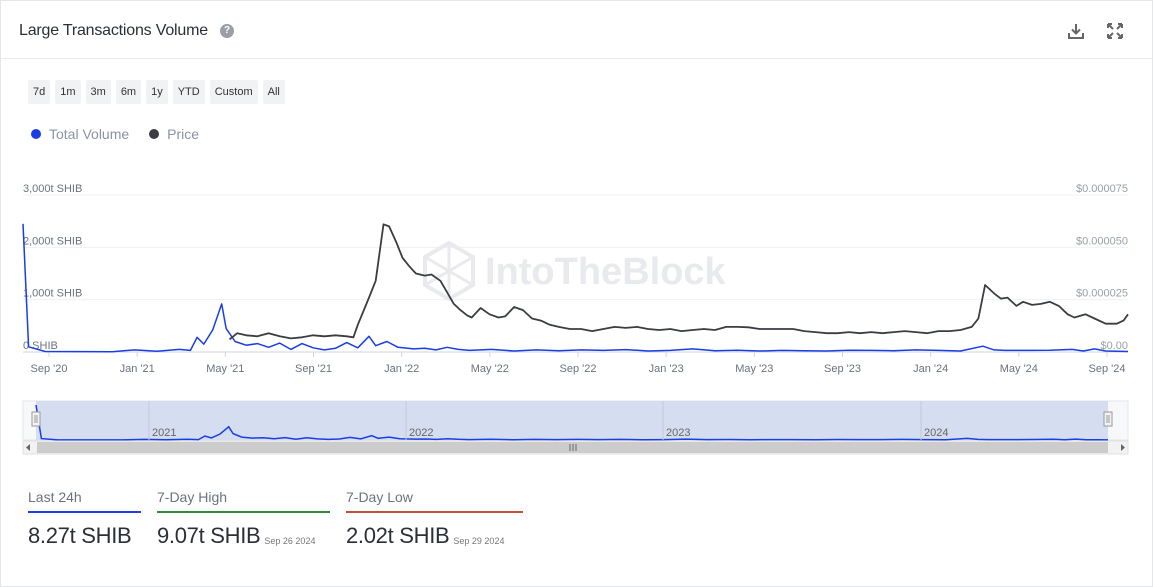 The width and height of the screenshot is (1153, 587). Describe the element at coordinates (68, 92) in the screenshot. I see `range-button-1m: 1m` at that location.